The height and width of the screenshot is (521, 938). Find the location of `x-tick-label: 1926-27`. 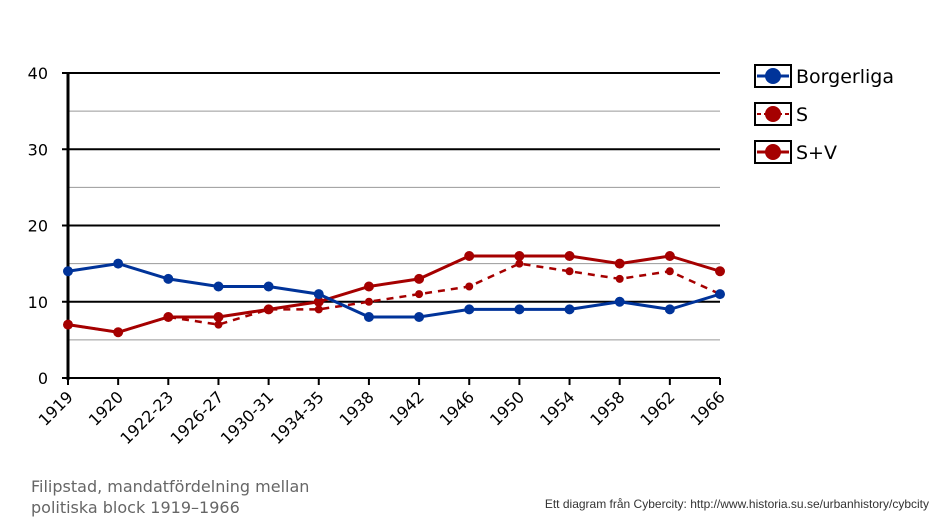

x-tick-label: 1926-27 is located at coordinates (197, 417).